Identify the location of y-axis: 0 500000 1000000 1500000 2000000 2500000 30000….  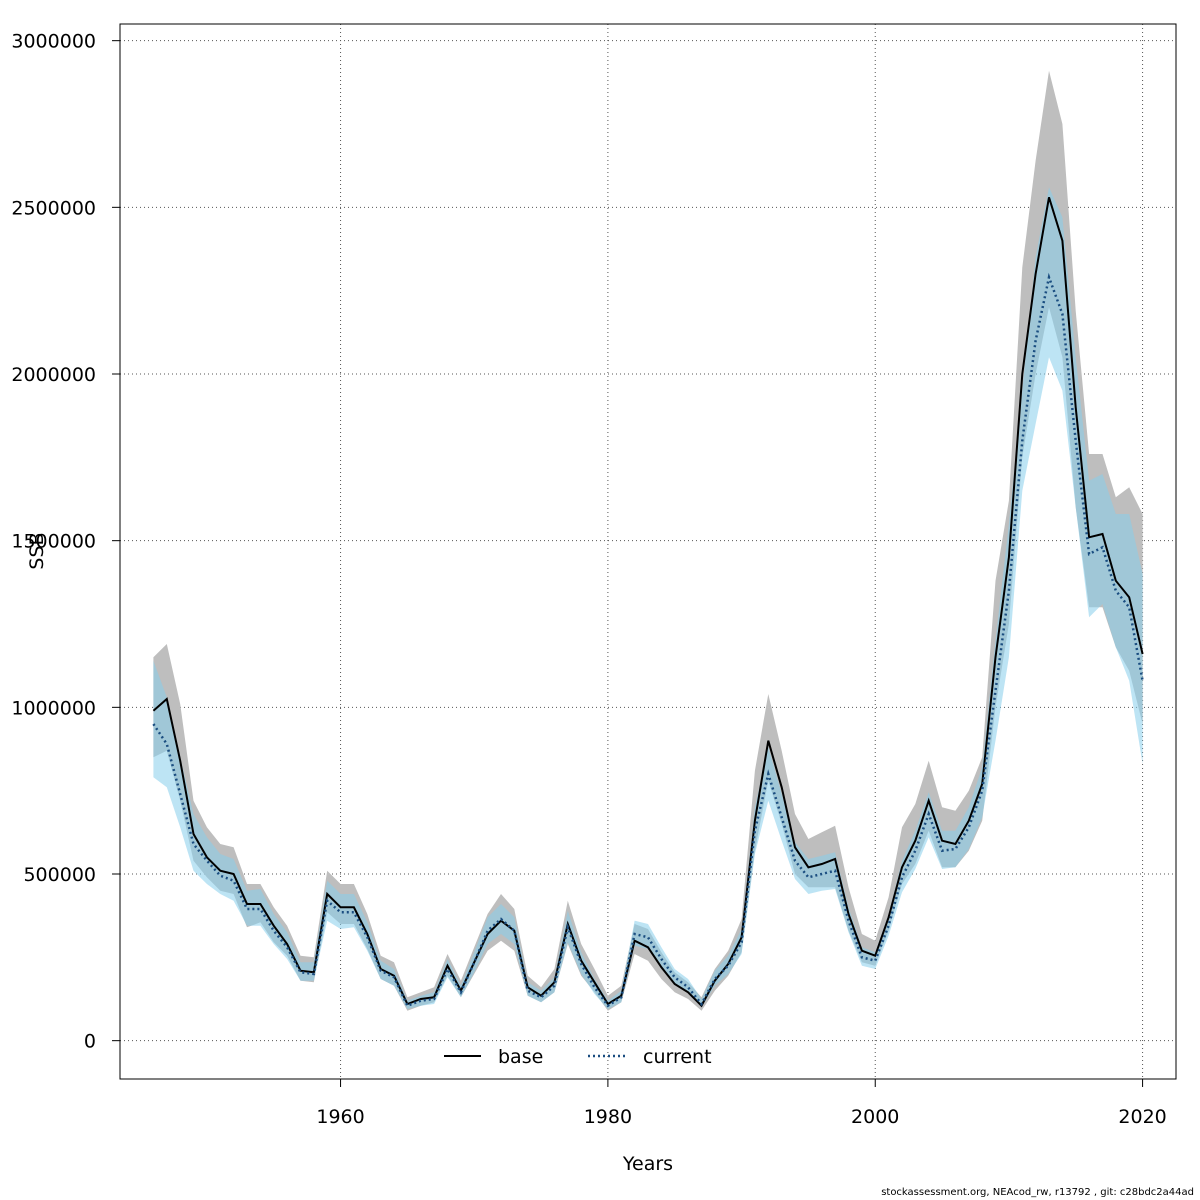
(65, 542).